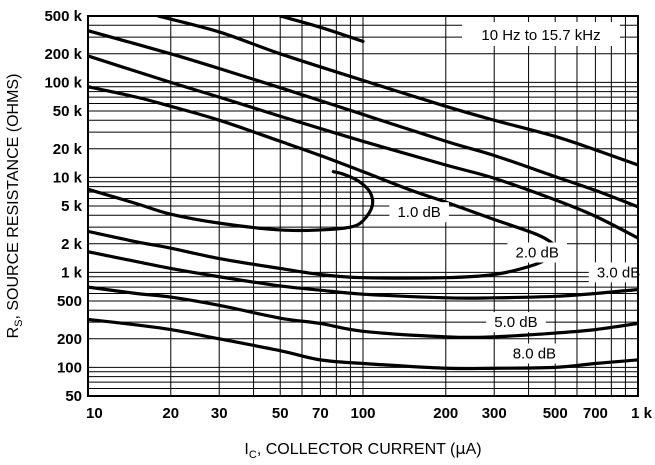 The height and width of the screenshot is (465, 655). I want to click on curve-labels: 1.0 dB 2.0 dB 3.0 dB 5.0 dB 8.0 dB, so click(519, 283).